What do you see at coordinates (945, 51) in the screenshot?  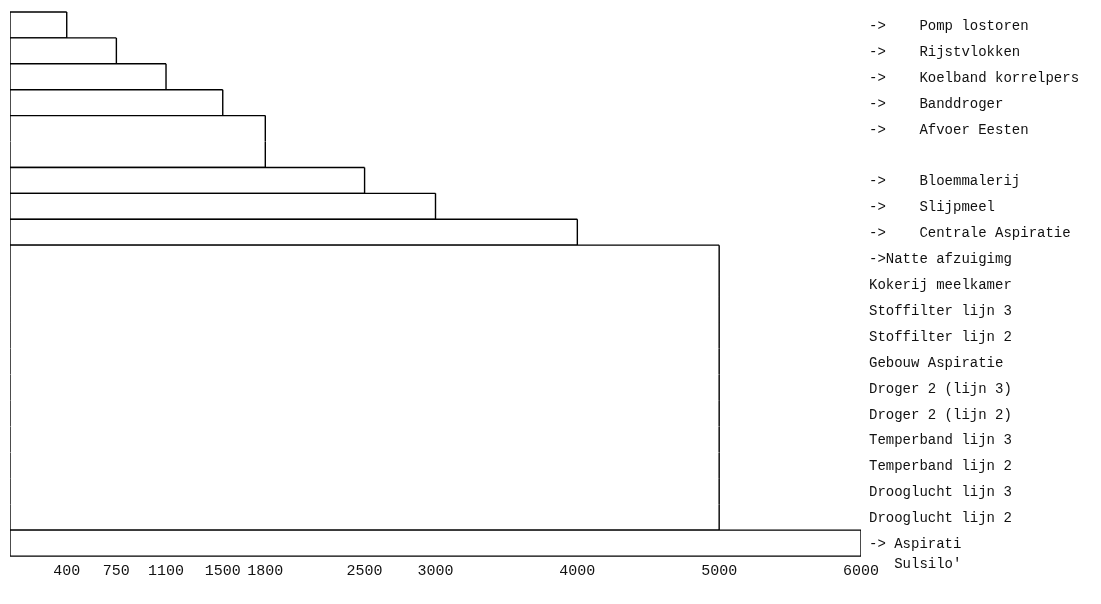 I see `y-tick-label: -> Rijstvlokken` at bounding box center [945, 51].